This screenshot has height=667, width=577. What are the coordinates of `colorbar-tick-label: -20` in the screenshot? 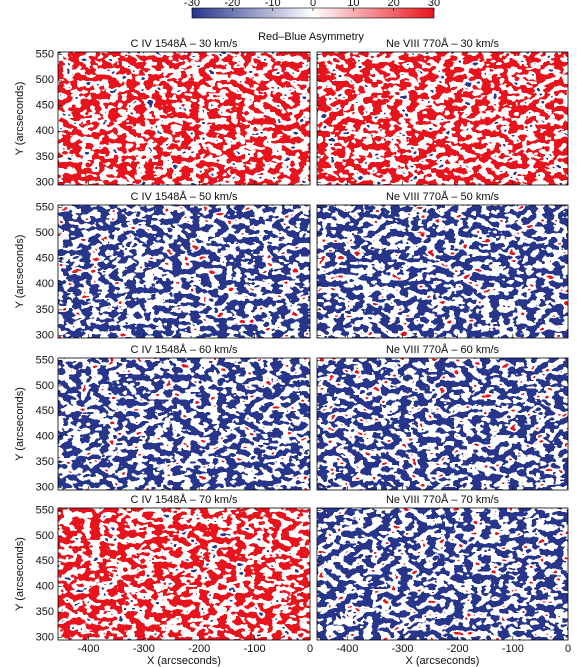 It's located at (232, 4).